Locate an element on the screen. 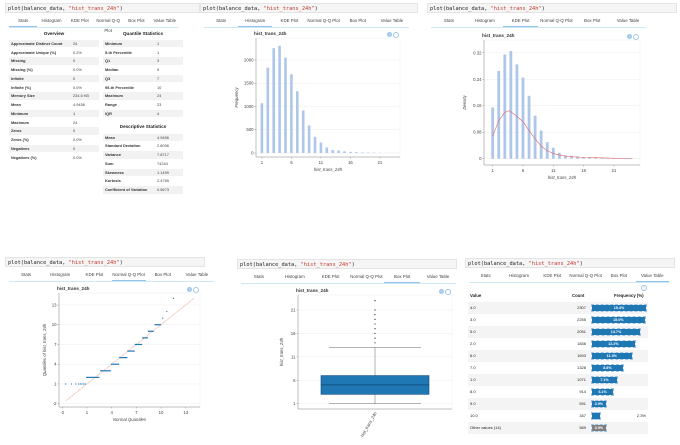 The width and height of the screenshot is (680, 445). stats-row: Negatives (%) 0.0% is located at coordinates (54, 158).